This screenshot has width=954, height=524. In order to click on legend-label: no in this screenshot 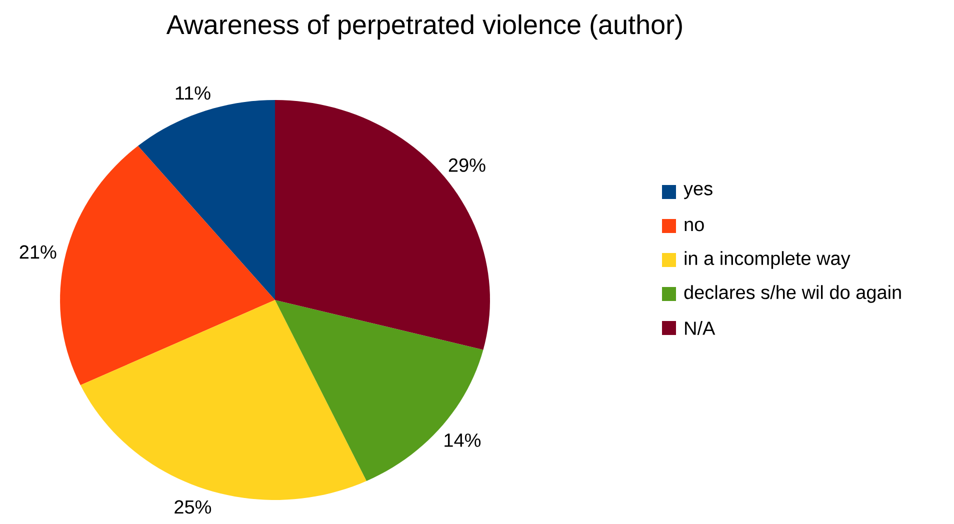, I will do `click(694, 226)`.